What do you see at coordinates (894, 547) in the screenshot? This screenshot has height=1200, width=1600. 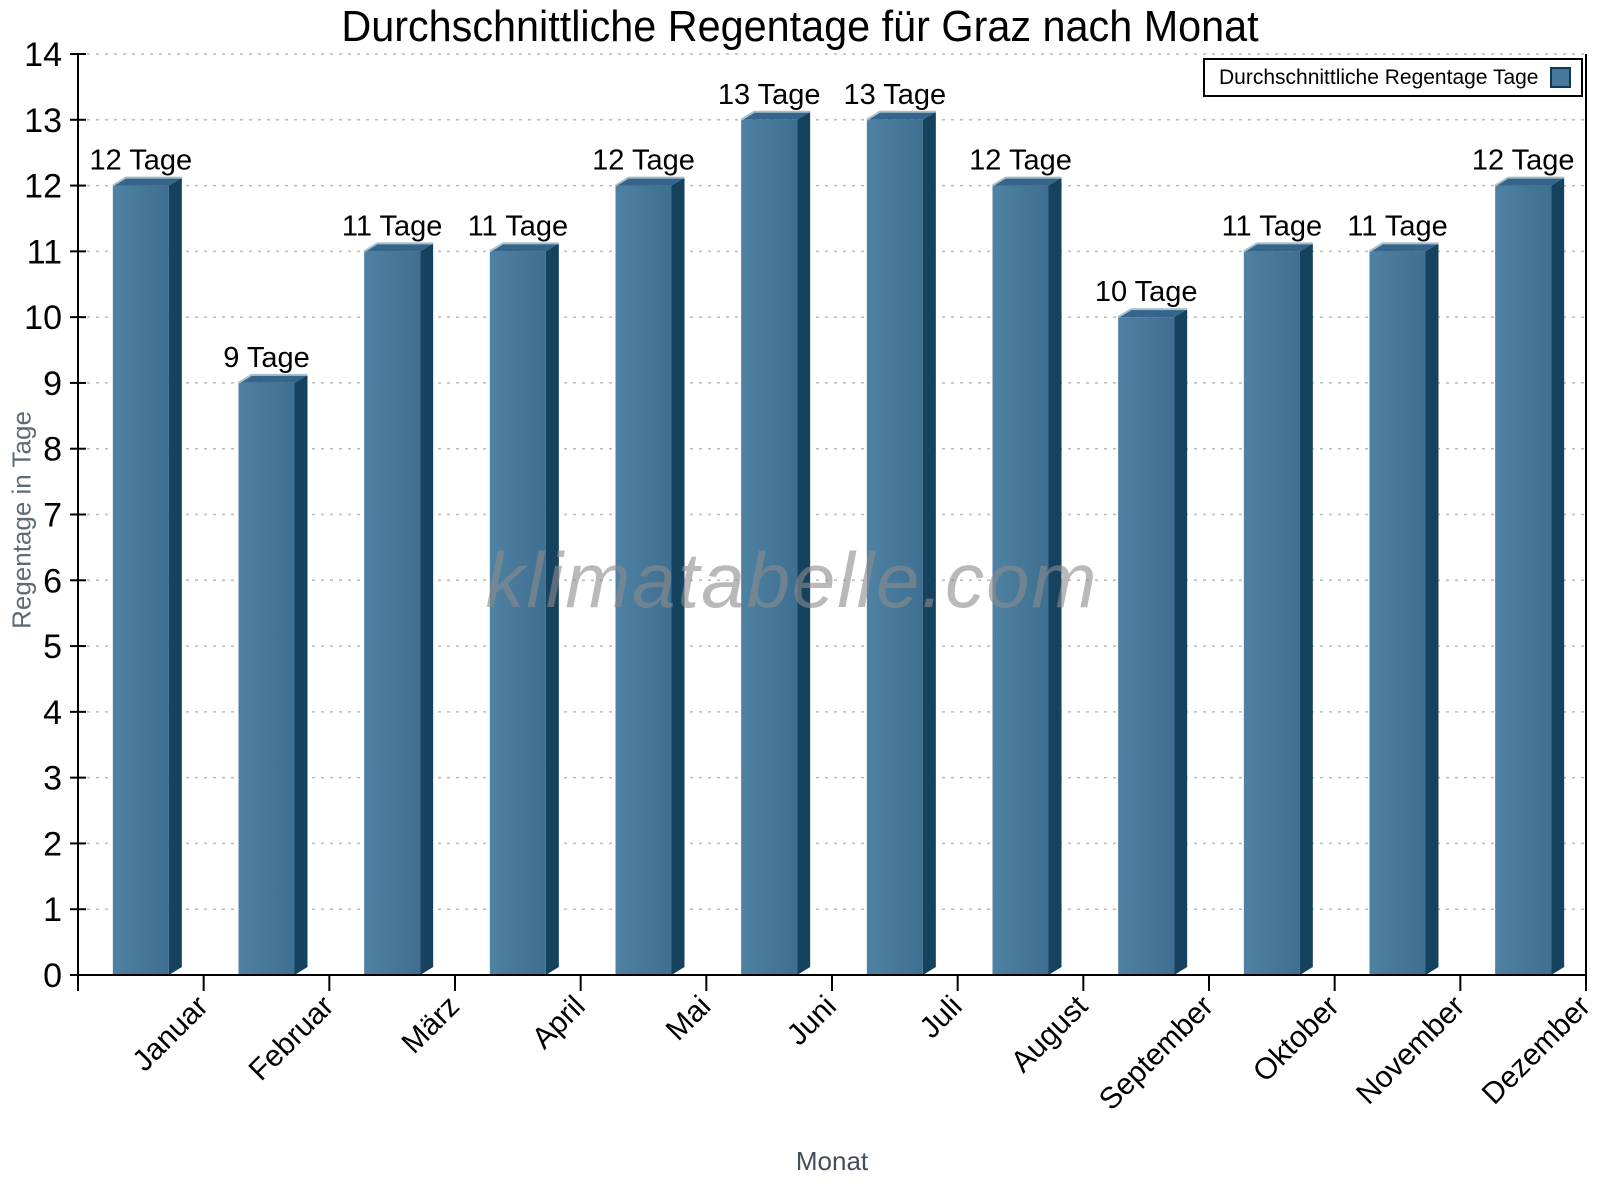 I see `bar-juli` at bounding box center [894, 547].